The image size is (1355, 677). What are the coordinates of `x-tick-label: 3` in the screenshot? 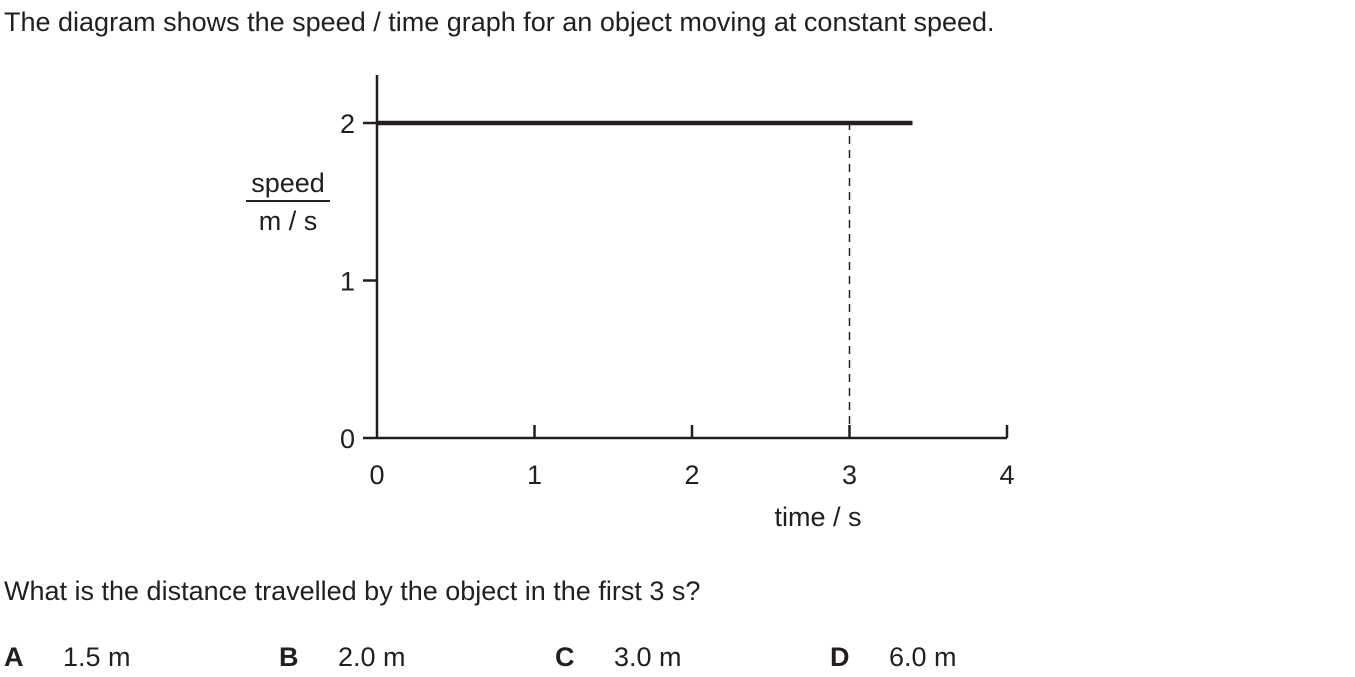 It's located at (849, 475).